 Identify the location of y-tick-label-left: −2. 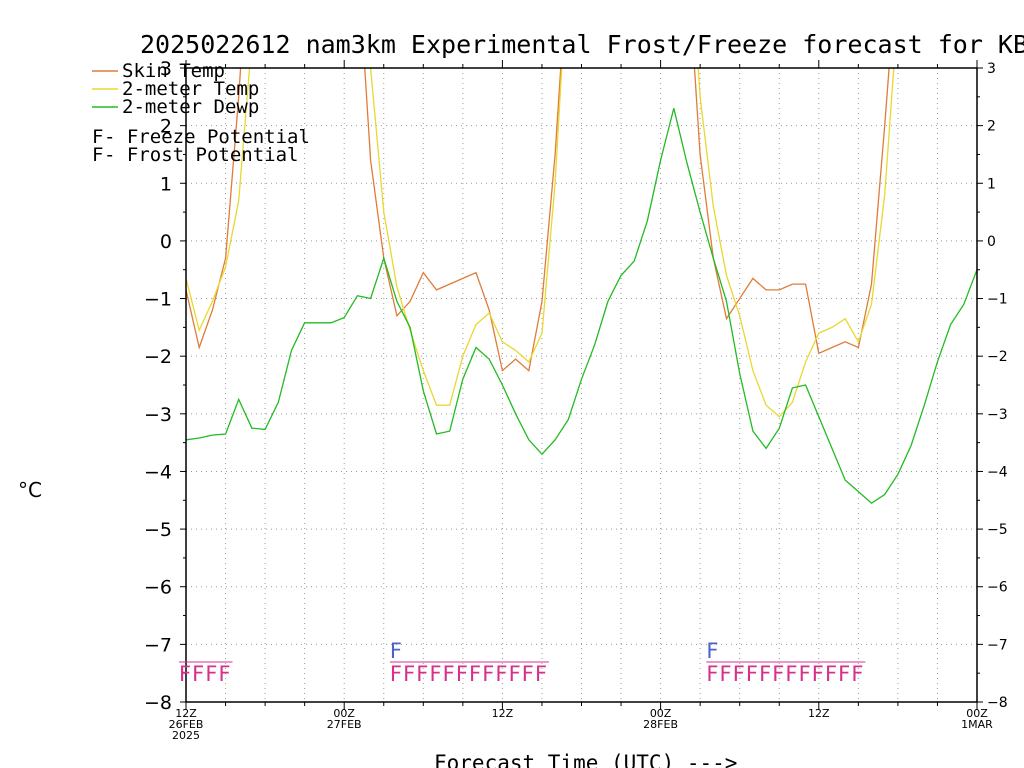
(158, 357).